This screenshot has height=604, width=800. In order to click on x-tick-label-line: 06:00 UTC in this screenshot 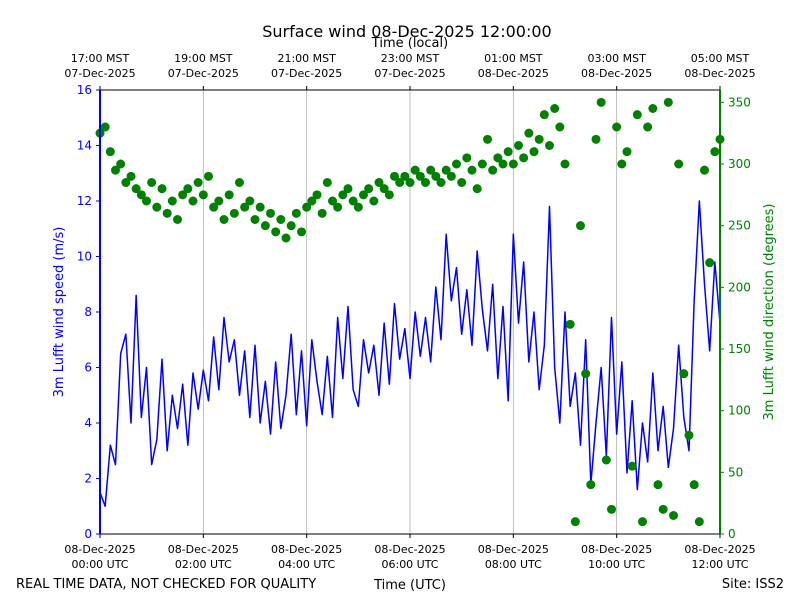, I will do `click(409, 564)`.